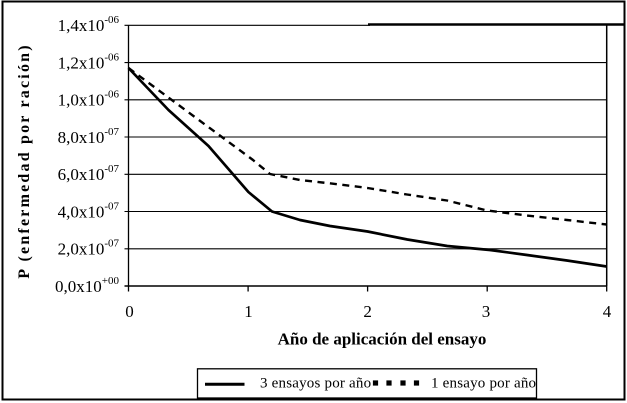 This screenshot has height=403, width=627. I want to click on svg-text: 2,0x10-07, so click(89, 248).